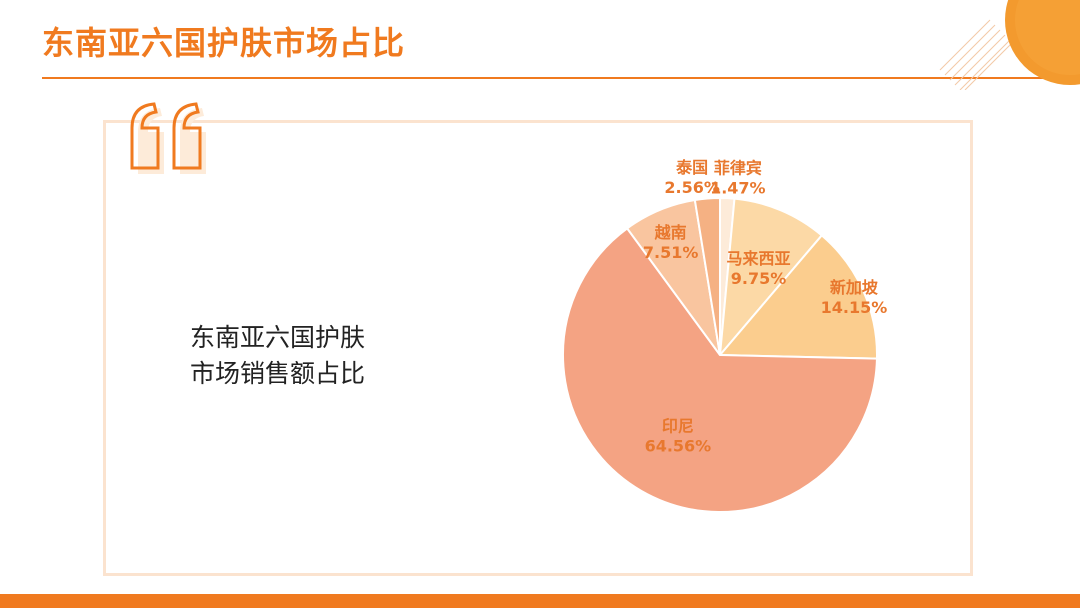 The image size is (1080, 608). I want to click on title-underline, so click(561, 78).